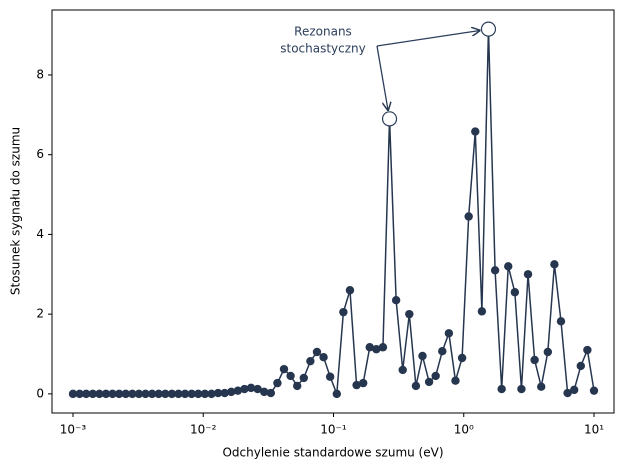 This screenshot has width=630, height=474. Describe the element at coordinates (333, 430) in the screenshot. I see `x-tick-label: 10⁻¹` at that location.